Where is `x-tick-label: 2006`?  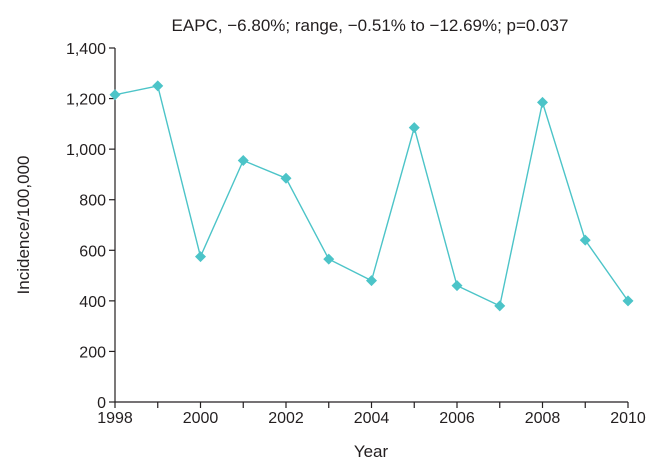
x-tick-label: 2006 is located at coordinates (457, 418).